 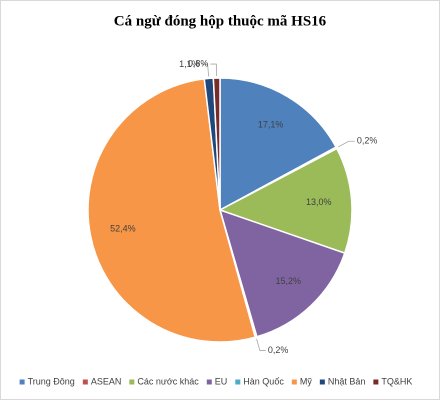 What do you see at coordinates (263, 381) in the screenshot?
I see `legend-label: Hàn Quốc` at bounding box center [263, 381].